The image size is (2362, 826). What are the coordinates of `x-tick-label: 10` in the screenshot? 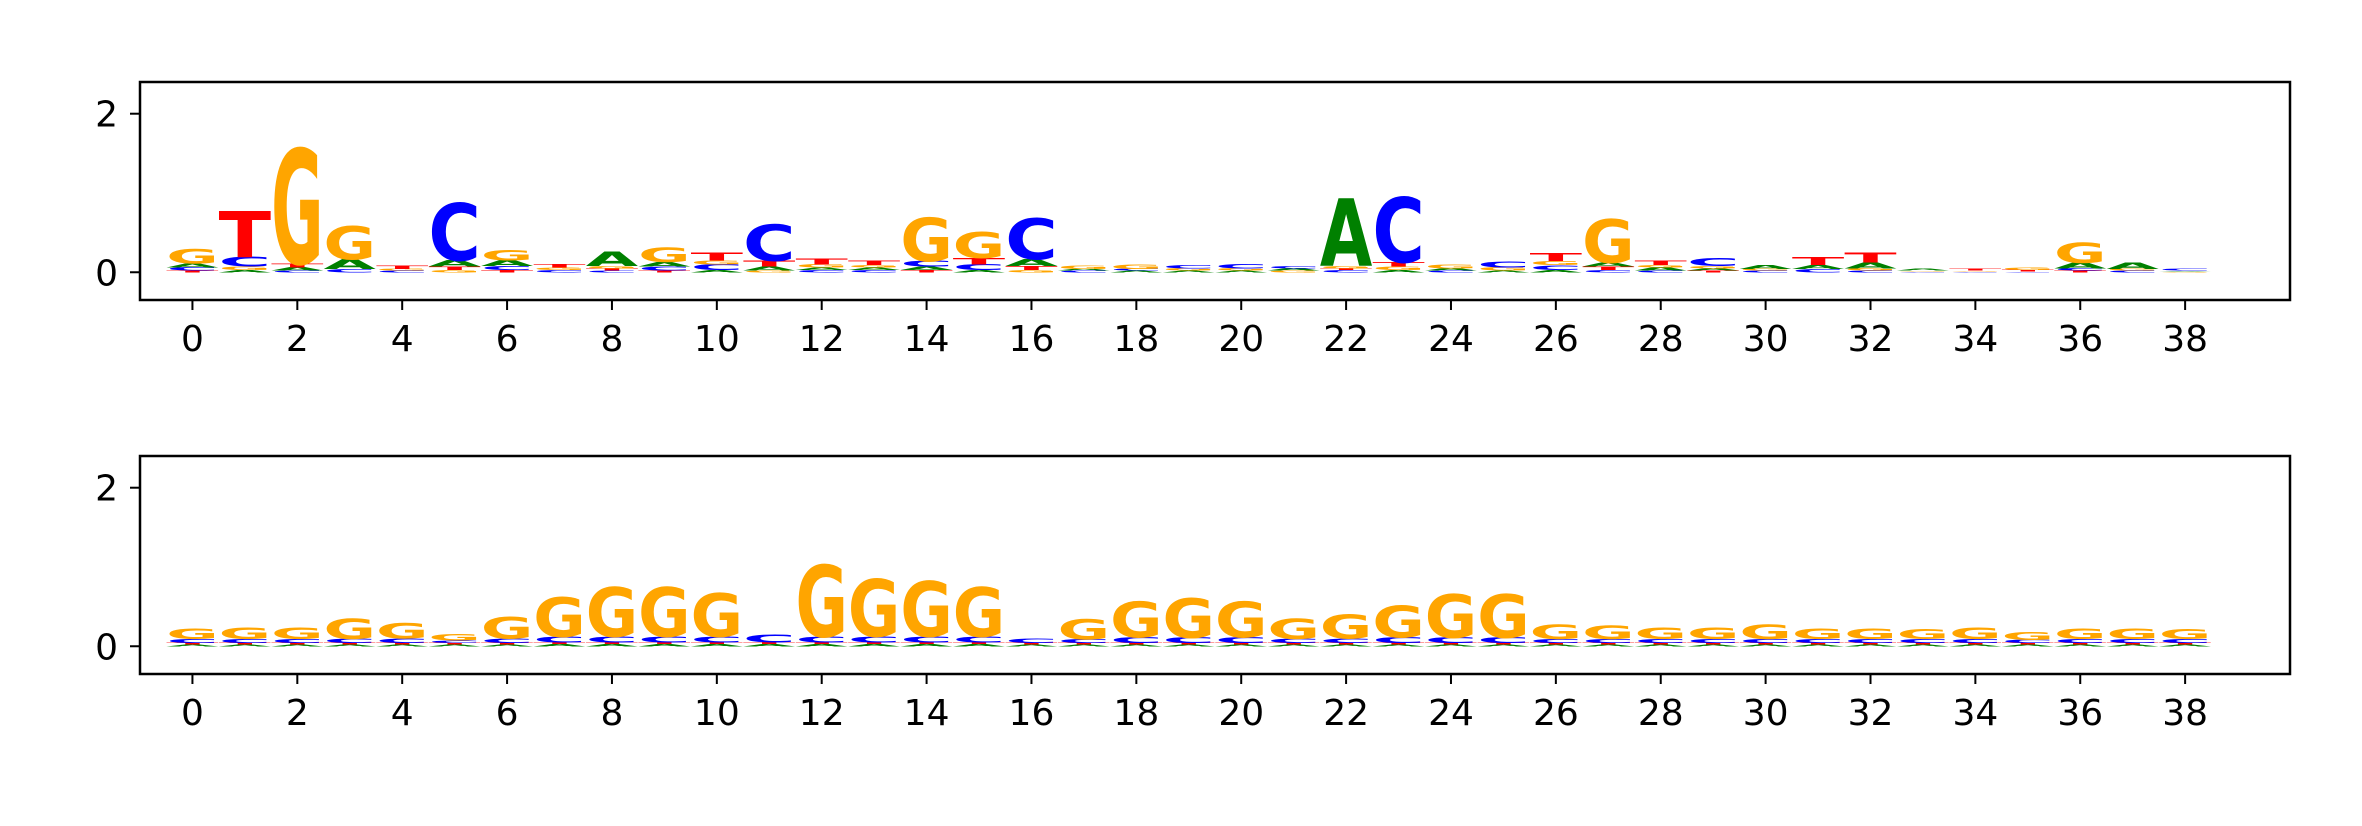 It's located at (717, 713).